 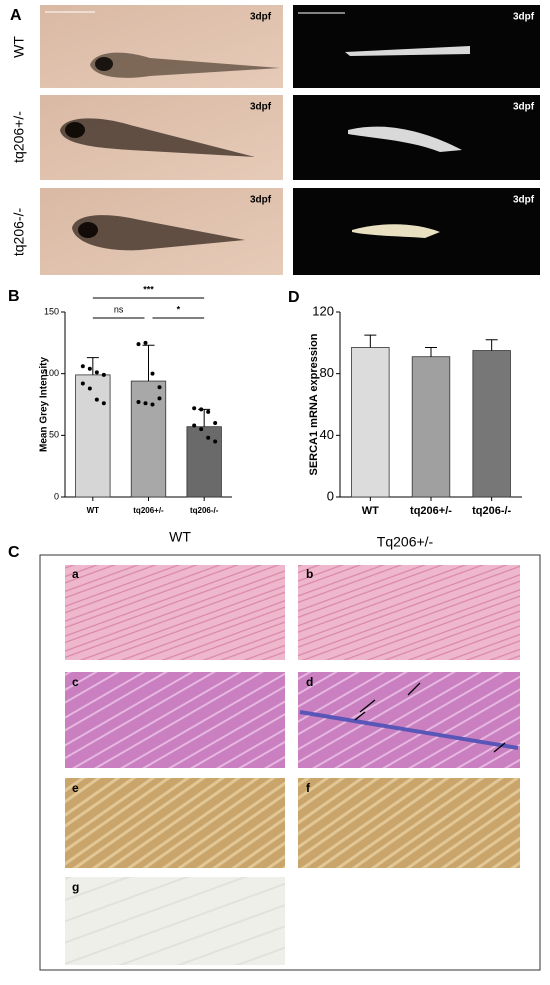 What do you see at coordinates (119, 309) in the screenshot?
I see `significance-label: ns` at bounding box center [119, 309].